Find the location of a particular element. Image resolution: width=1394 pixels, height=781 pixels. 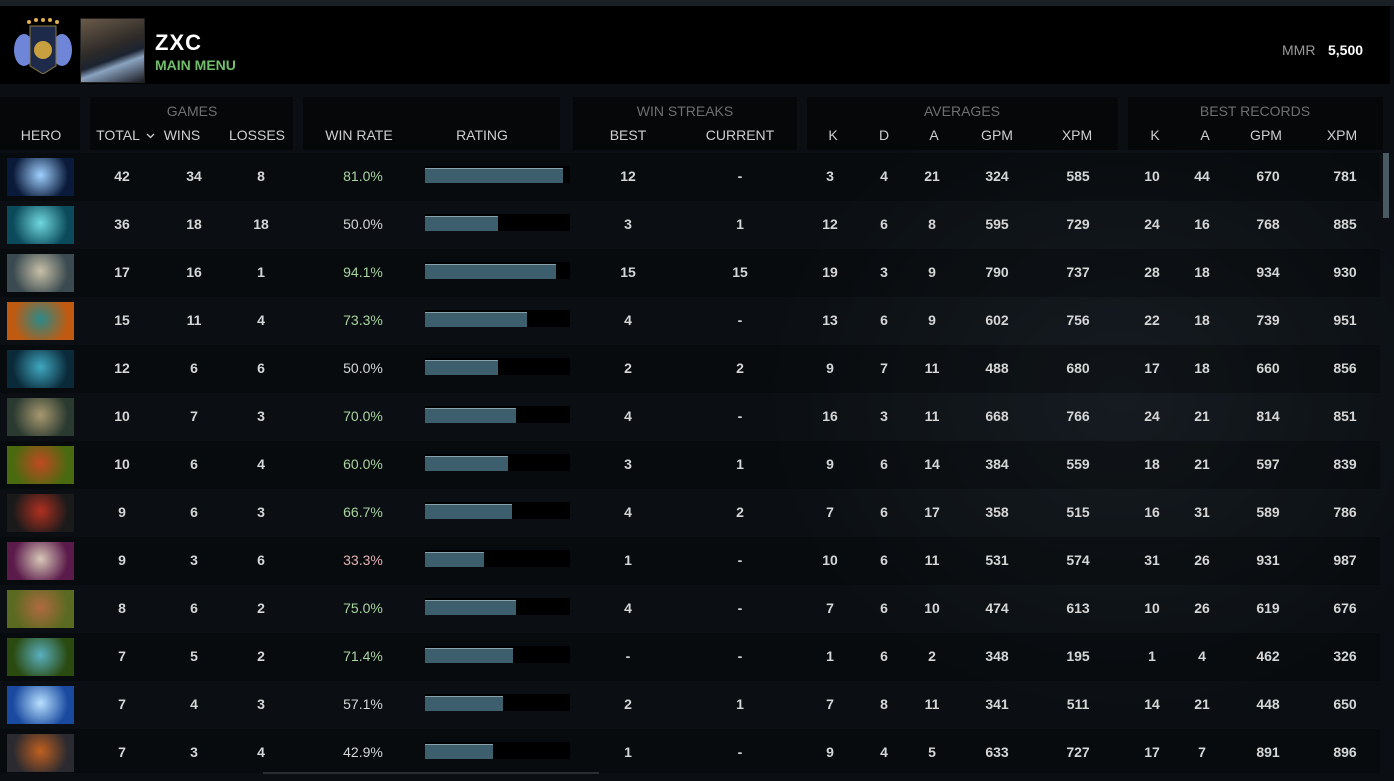

cell-xpm: 737 is located at coordinates (1078, 272).